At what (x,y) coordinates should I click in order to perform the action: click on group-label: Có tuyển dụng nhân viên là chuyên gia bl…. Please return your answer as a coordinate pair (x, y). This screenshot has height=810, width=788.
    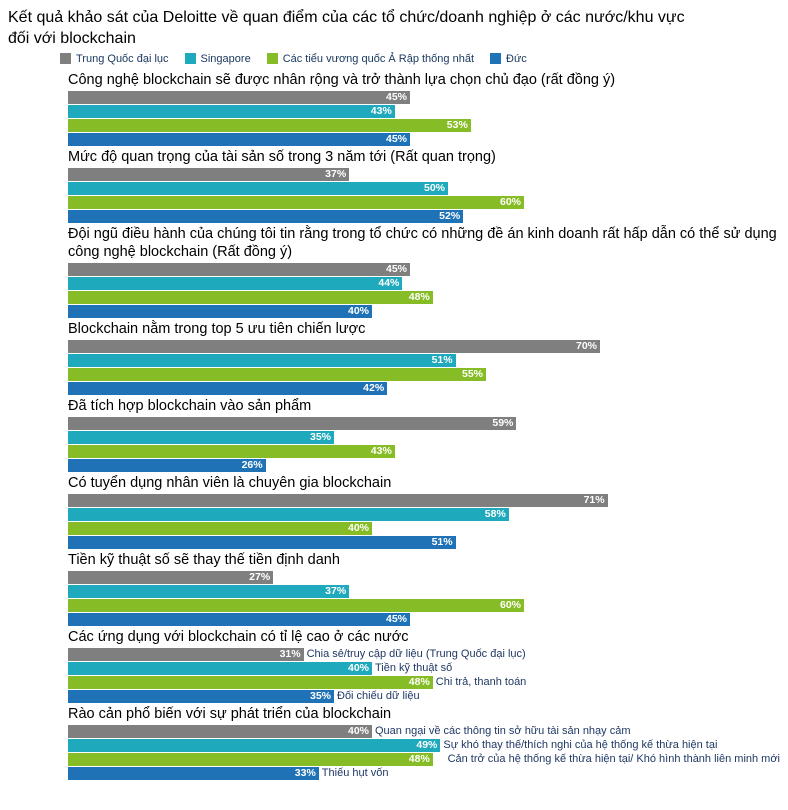
    Looking at the image, I should click on (230, 482).